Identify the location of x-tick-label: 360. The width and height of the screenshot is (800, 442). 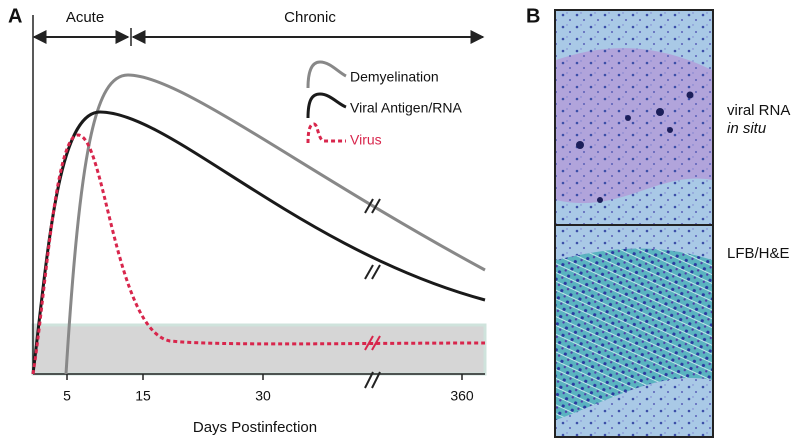
(462, 396).